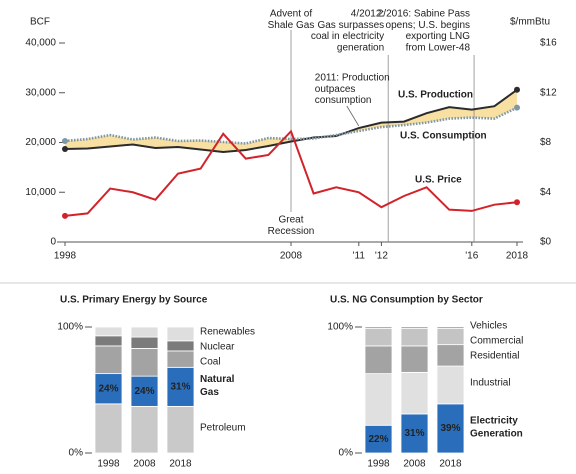  I want to click on annotation: exporting LNG, so click(438, 36).